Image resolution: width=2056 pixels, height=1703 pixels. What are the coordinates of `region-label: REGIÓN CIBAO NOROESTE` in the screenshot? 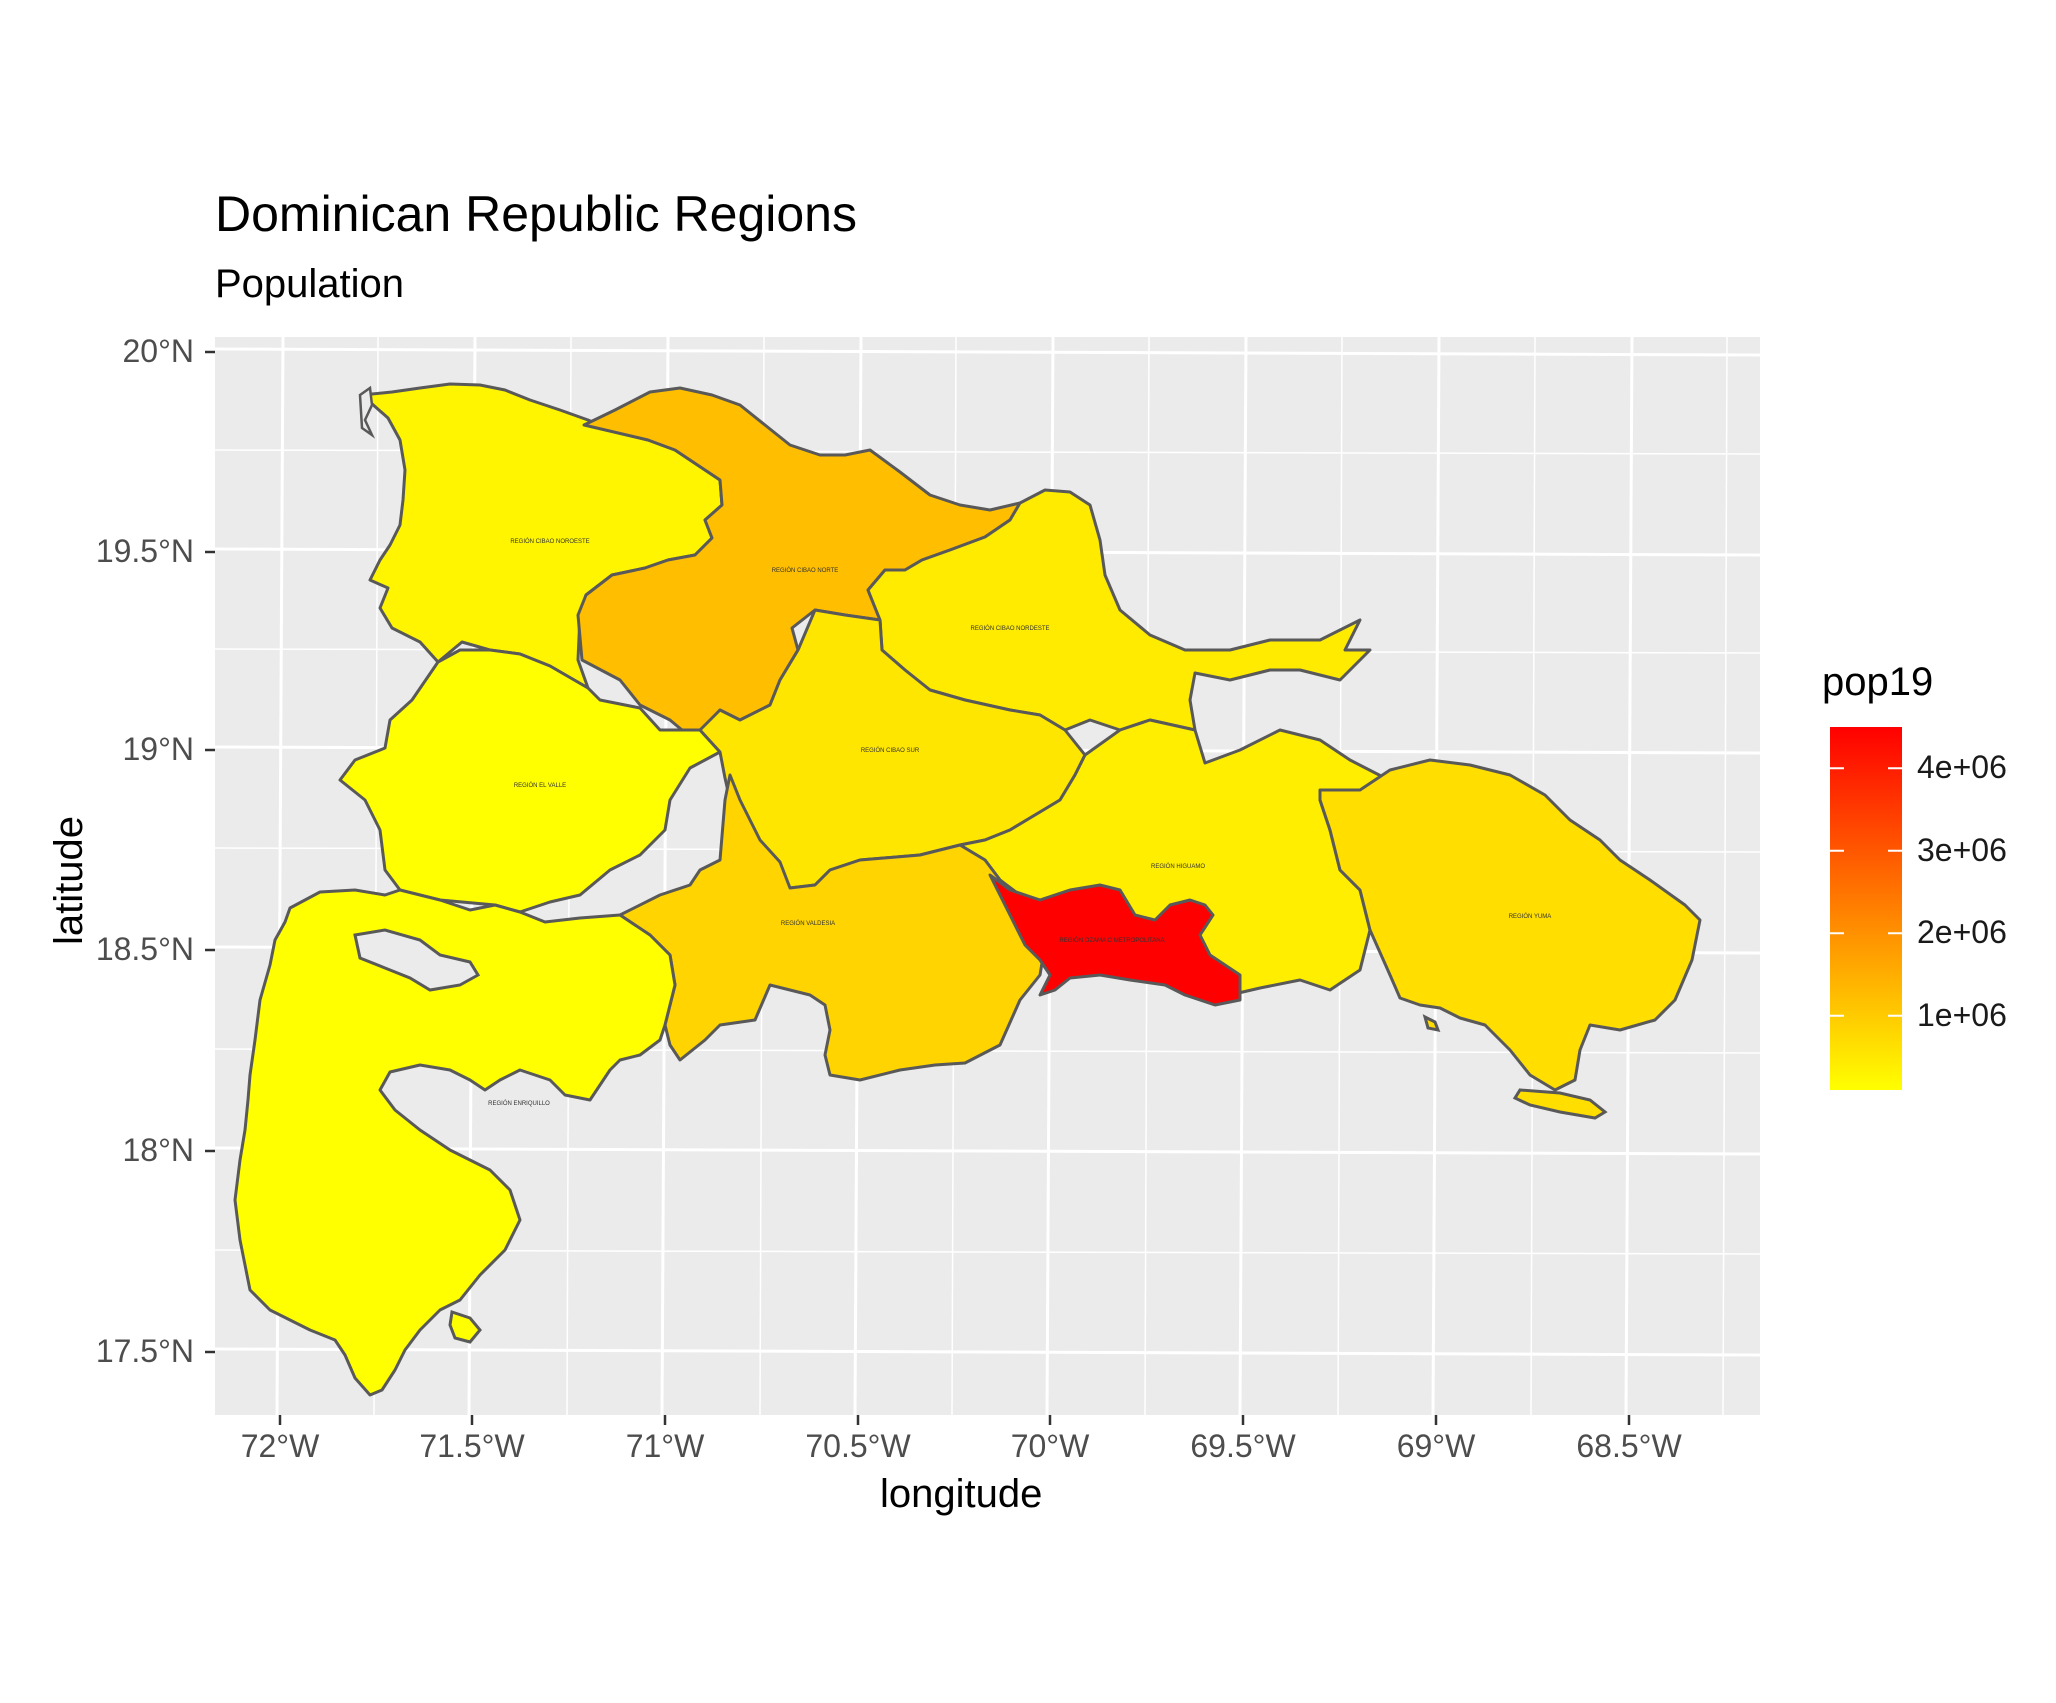 It's located at (549, 541).